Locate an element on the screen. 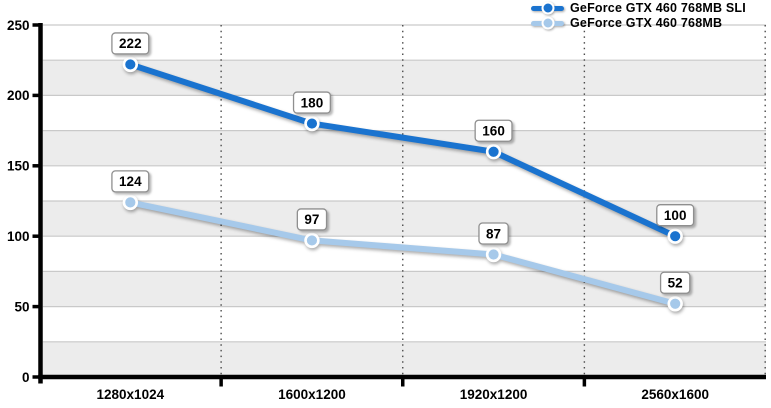 The height and width of the screenshot is (408, 771). value-label: 180 is located at coordinates (312, 102).